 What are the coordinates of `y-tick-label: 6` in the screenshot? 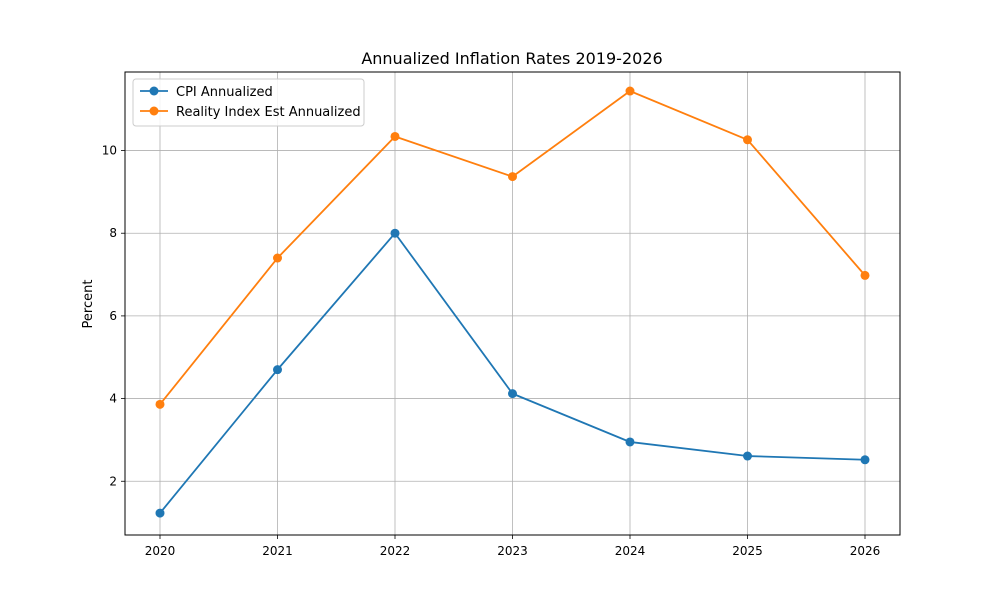 It's located at (113, 316).